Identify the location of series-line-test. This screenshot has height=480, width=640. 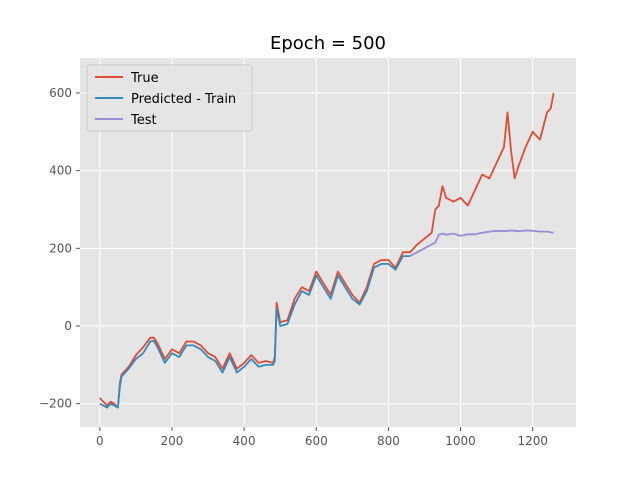
(481, 243).